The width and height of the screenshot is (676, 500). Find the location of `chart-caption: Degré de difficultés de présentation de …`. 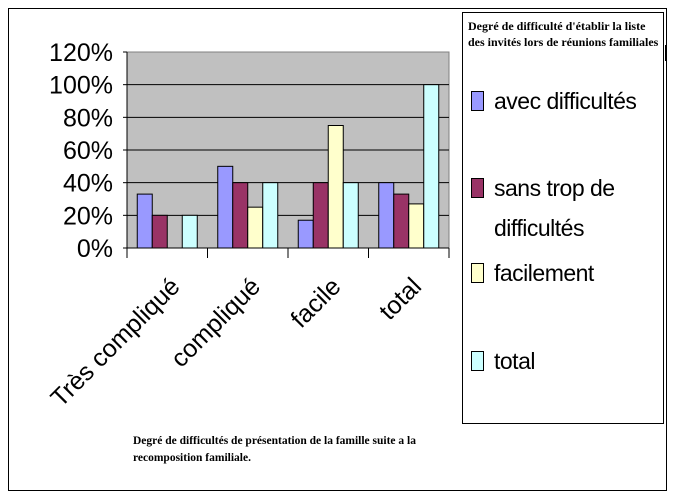

chart-caption: Degré de difficultés de présentation de … is located at coordinates (274, 449).